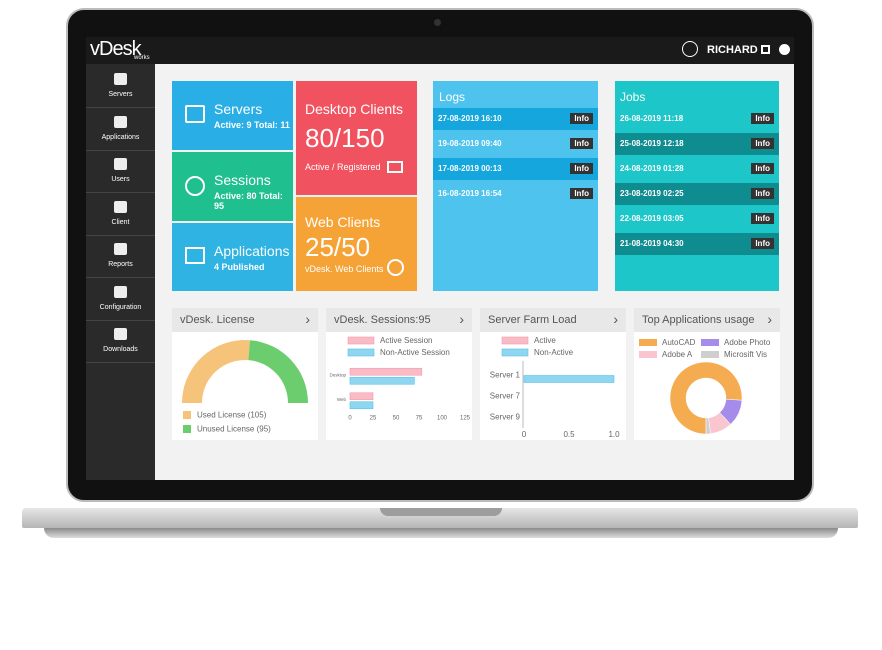 The width and height of the screenshot is (882, 650). What do you see at coordinates (697, 144) in the screenshot?
I see `list-row: 25-08-2019 12:18 Info` at bounding box center [697, 144].